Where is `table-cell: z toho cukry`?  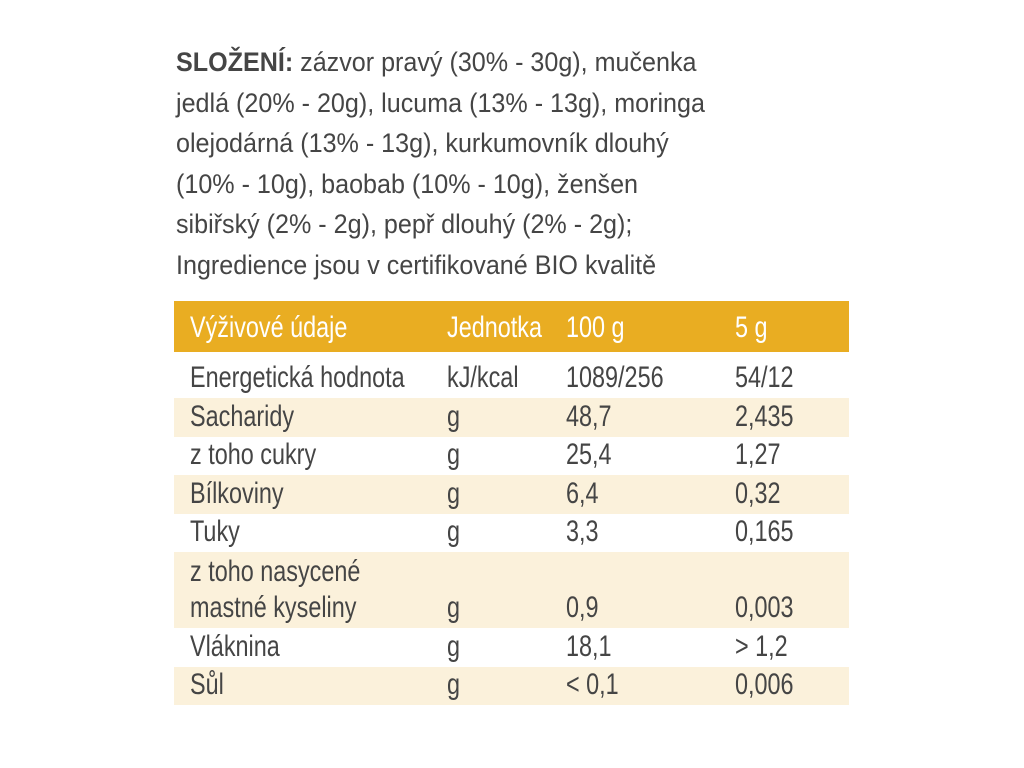
table-cell: z toho cukry is located at coordinates (253, 454).